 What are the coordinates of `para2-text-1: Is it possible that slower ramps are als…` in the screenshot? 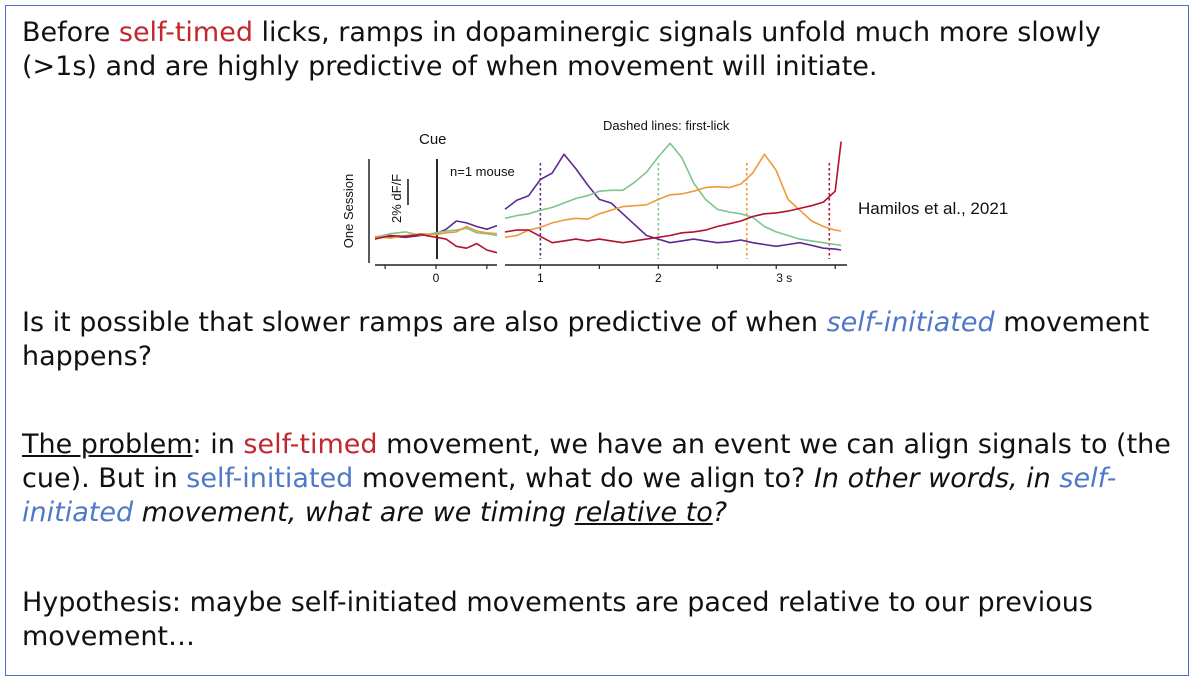 It's located at (424, 322).